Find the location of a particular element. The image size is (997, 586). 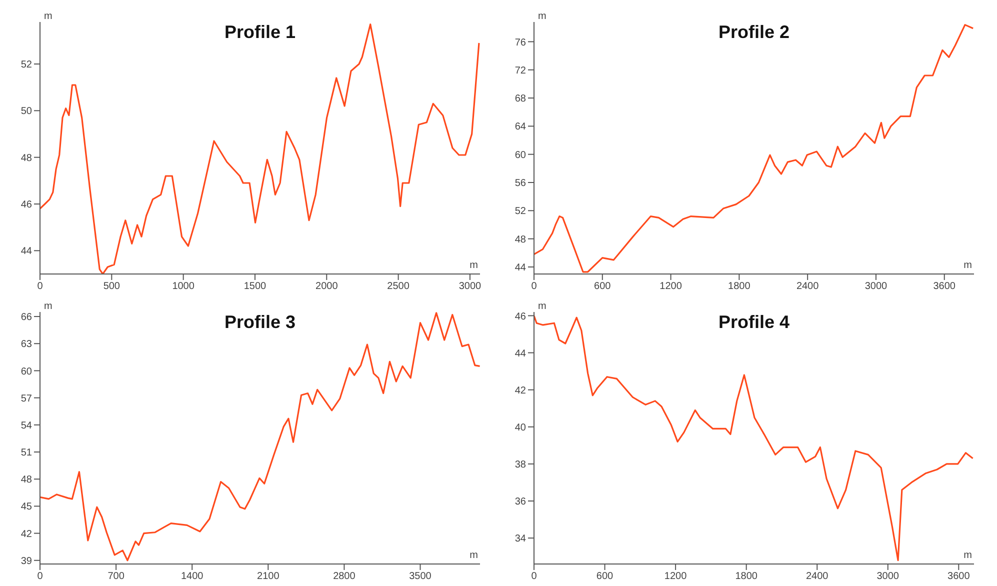

y-tick-label: 66 is located at coordinates (26, 318).